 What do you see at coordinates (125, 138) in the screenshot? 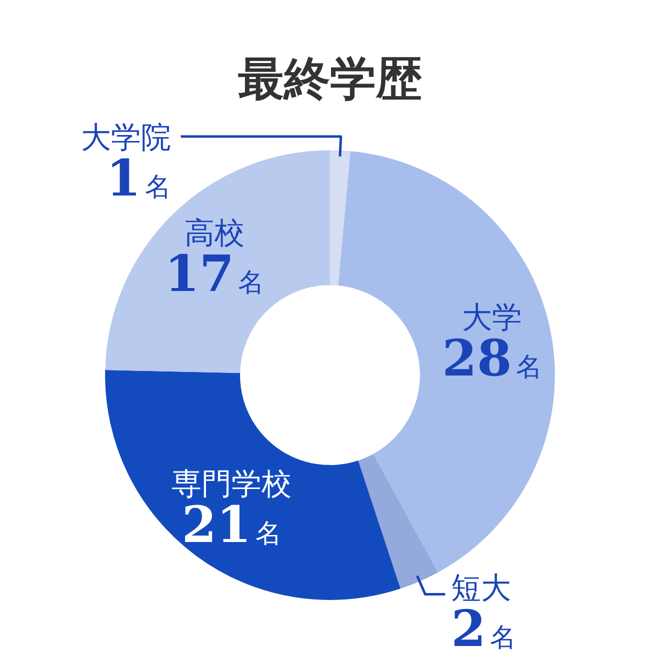
I see `slice-label: 大学院` at bounding box center [125, 138].